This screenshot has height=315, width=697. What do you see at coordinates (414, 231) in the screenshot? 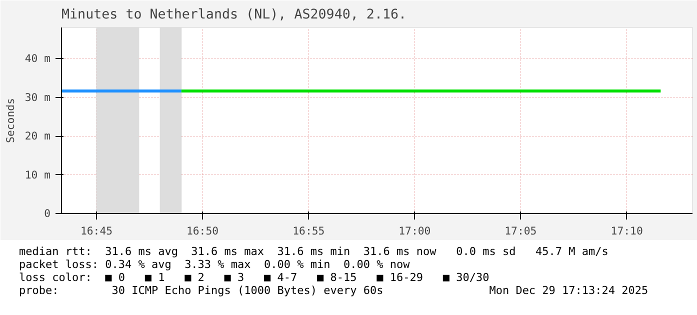
I see `x-tick-label: 17:00` at bounding box center [414, 231].